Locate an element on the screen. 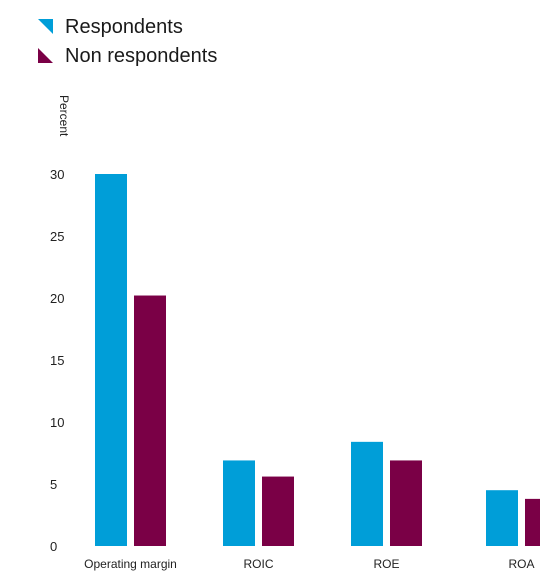 This screenshot has height=571, width=540. legend-label-non-respondents: Non respondents is located at coordinates (141, 55).